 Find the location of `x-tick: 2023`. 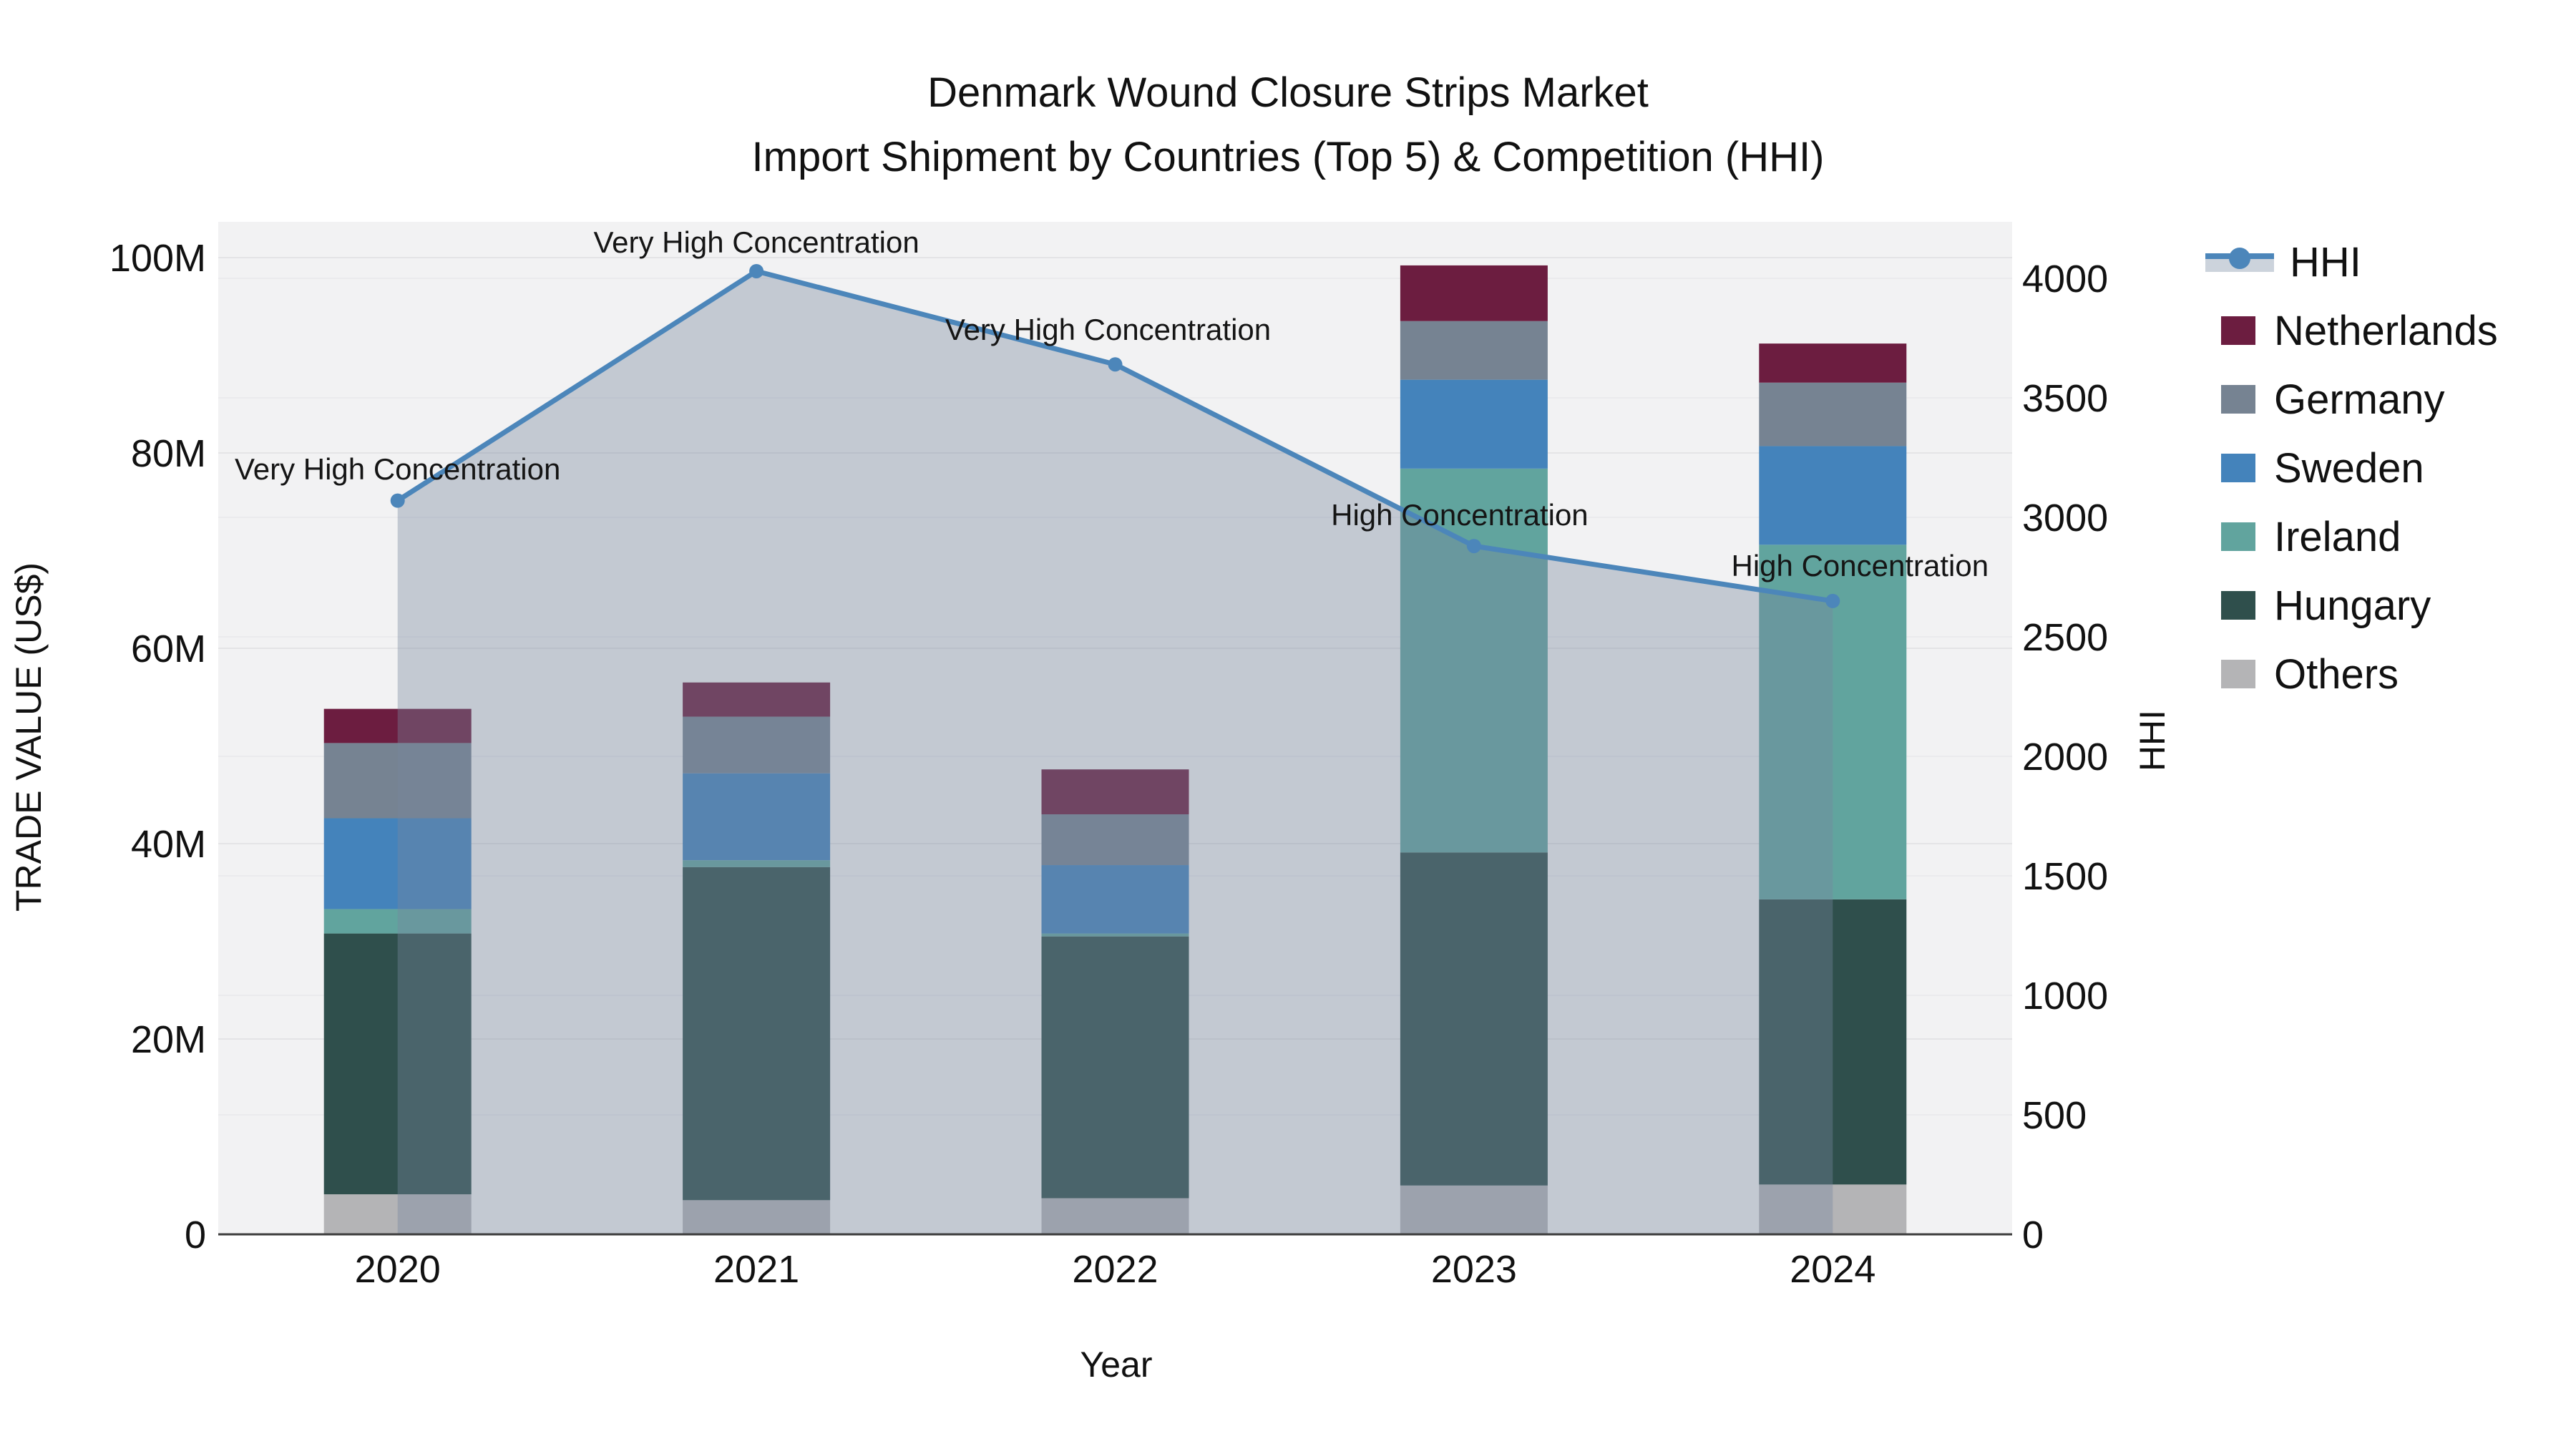

x-tick: 2023 is located at coordinates (1474, 1269).